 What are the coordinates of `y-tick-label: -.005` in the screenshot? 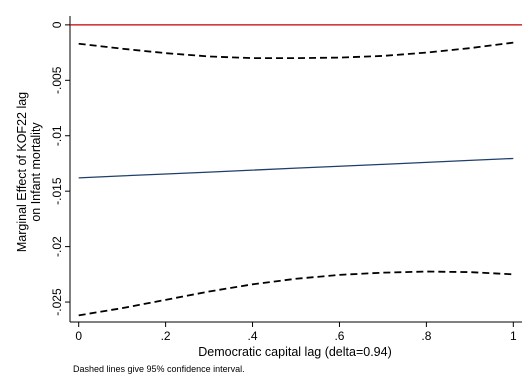 It's located at (57, 80).